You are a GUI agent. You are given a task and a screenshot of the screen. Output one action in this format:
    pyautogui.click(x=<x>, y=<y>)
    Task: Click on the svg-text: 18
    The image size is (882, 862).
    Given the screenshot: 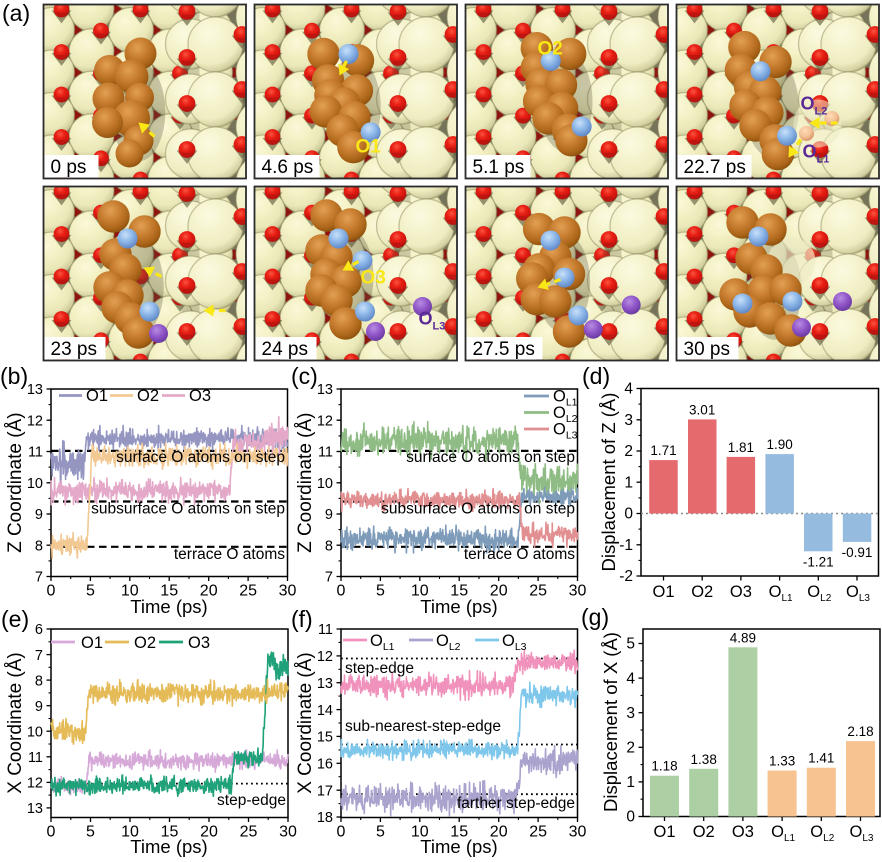 What is the action you would take?
    pyautogui.click(x=325, y=818)
    